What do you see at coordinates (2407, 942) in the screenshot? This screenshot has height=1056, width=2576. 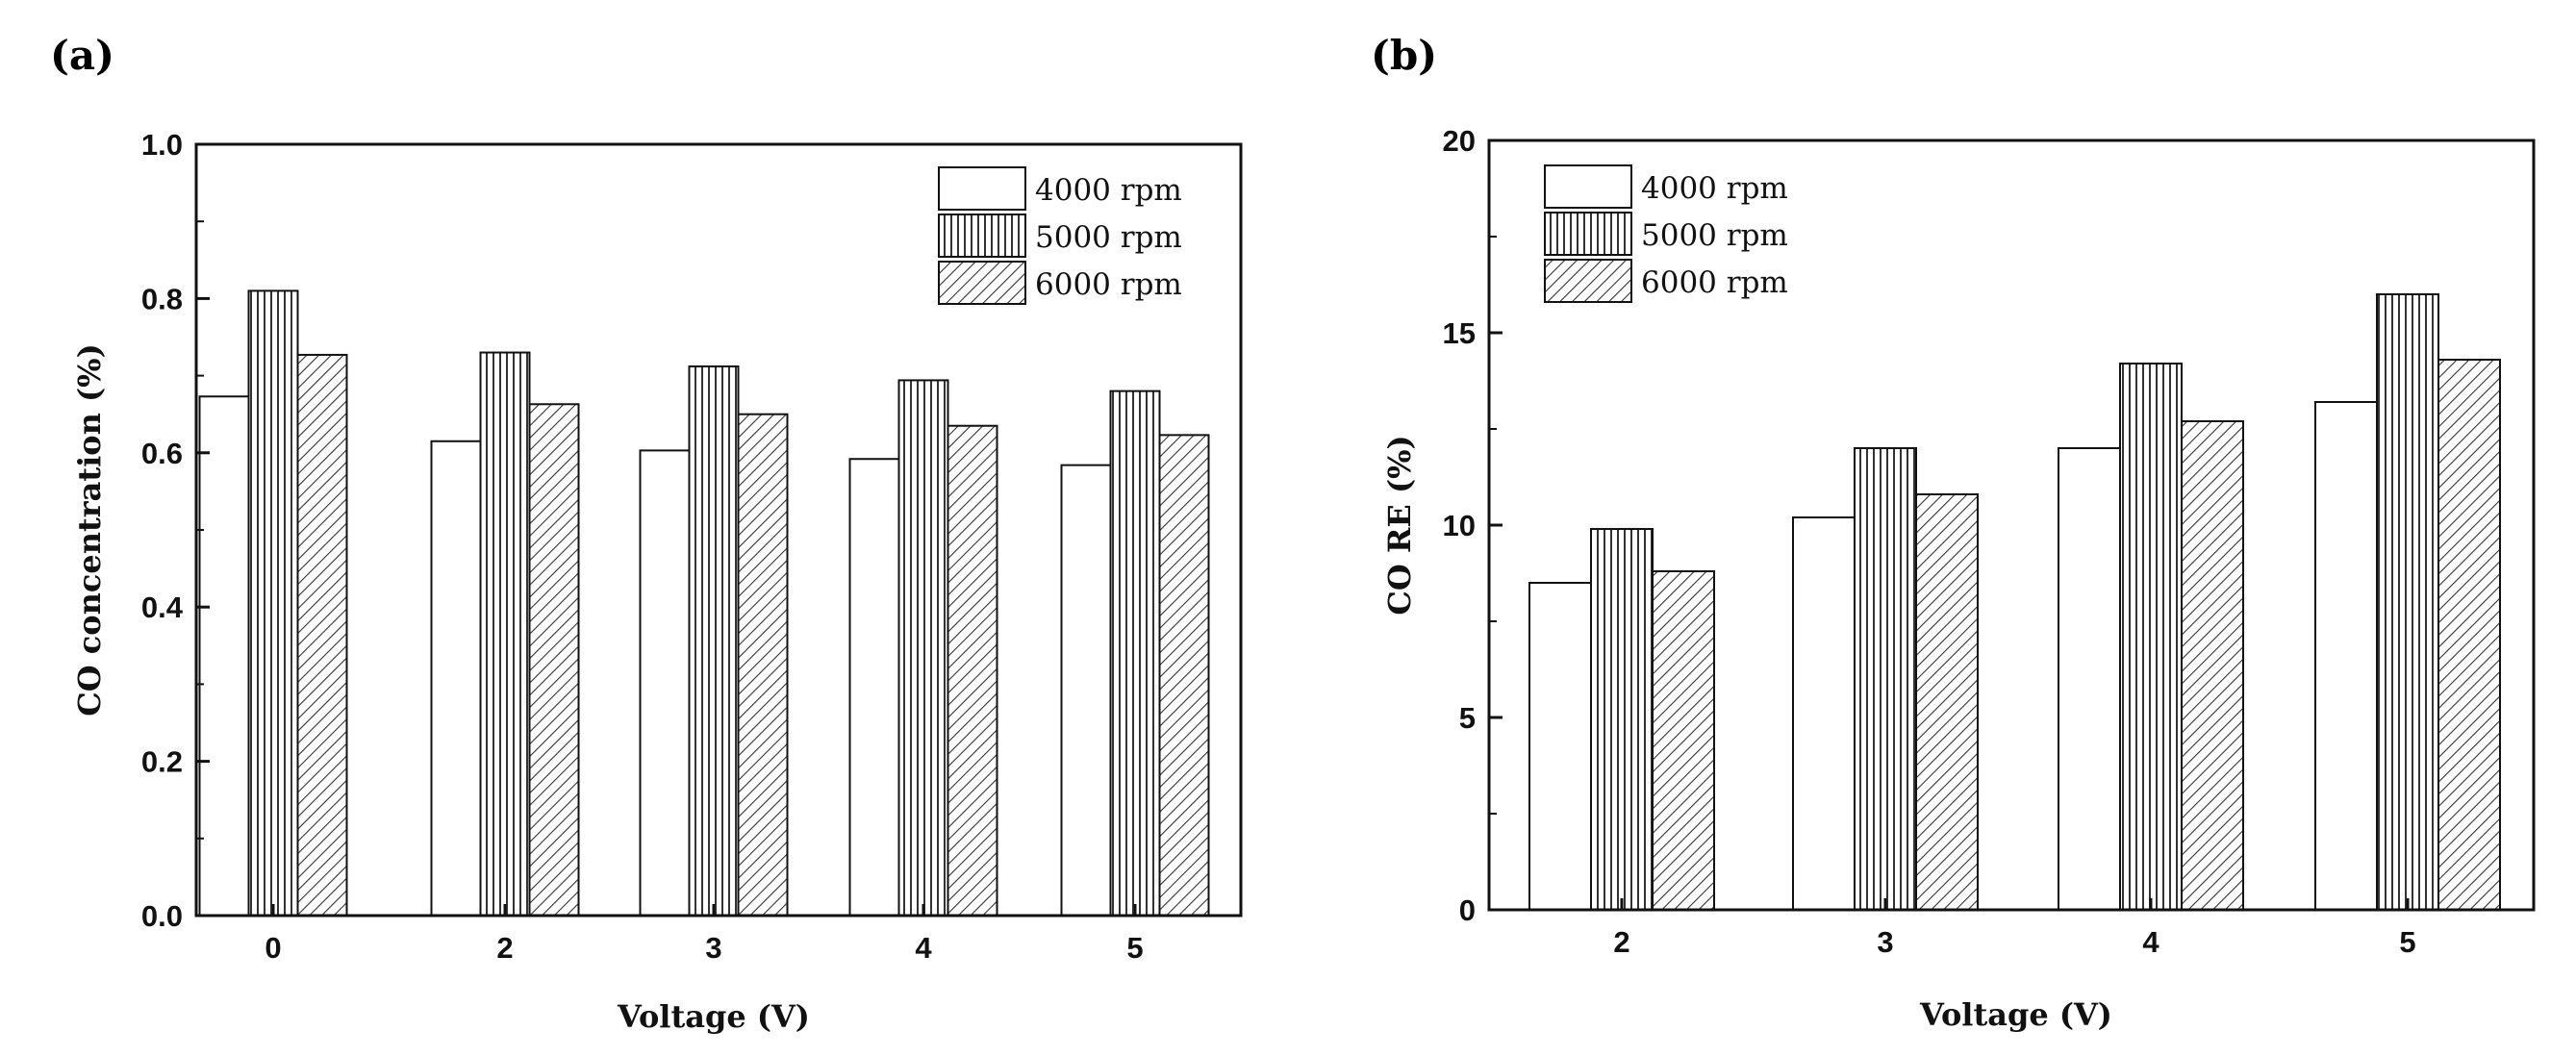 I see `x-tick-label-b-3: 5` at bounding box center [2407, 942].